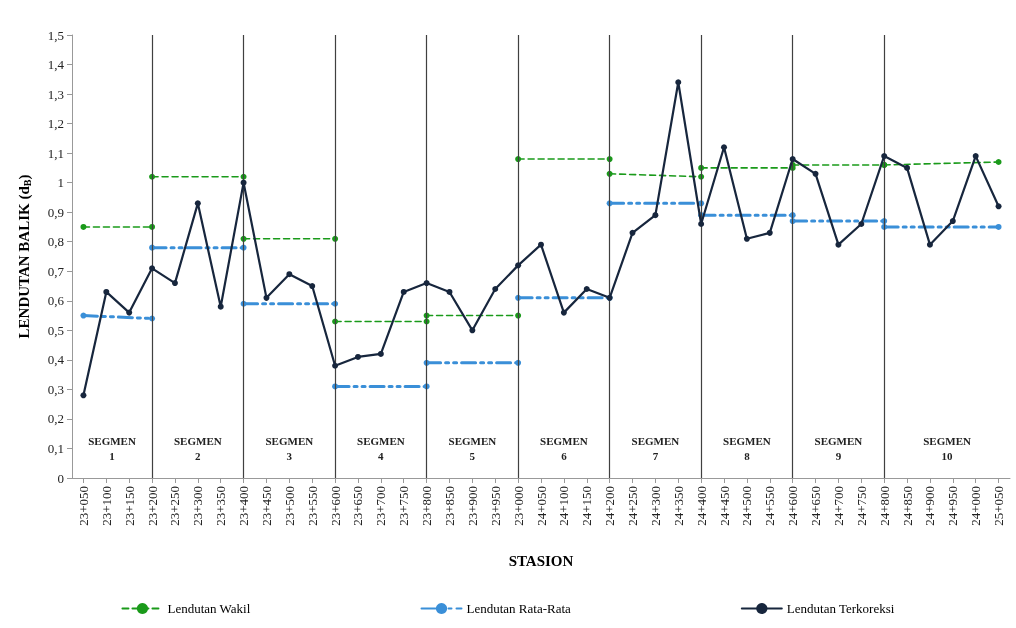  What do you see at coordinates (112, 448) in the screenshot?
I see `annotation: SEGMEN 1` at bounding box center [112, 448].